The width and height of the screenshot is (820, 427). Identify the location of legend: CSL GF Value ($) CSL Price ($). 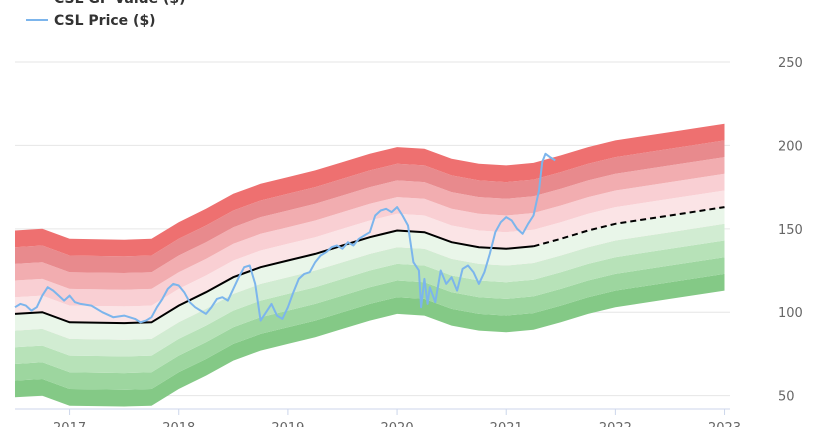
(106, 14).